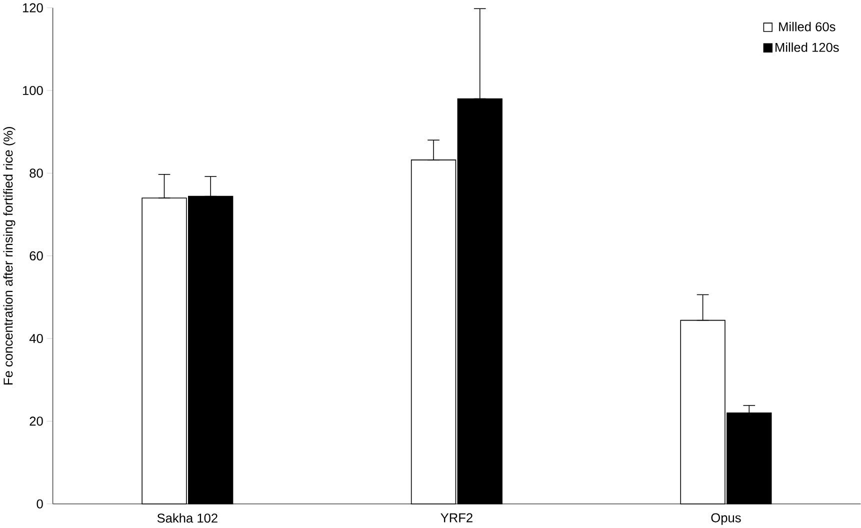  I want to click on y-tick-label: 100, so click(32, 90).